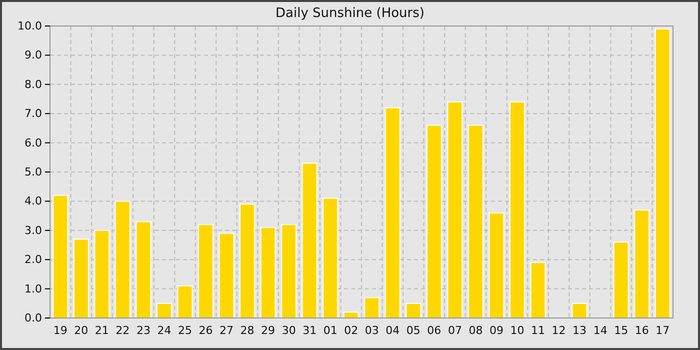 Image resolution: width=700 pixels, height=350 pixels. Describe the element at coordinates (559, 330) in the screenshot. I see `x-tick-label: 12` at that location.